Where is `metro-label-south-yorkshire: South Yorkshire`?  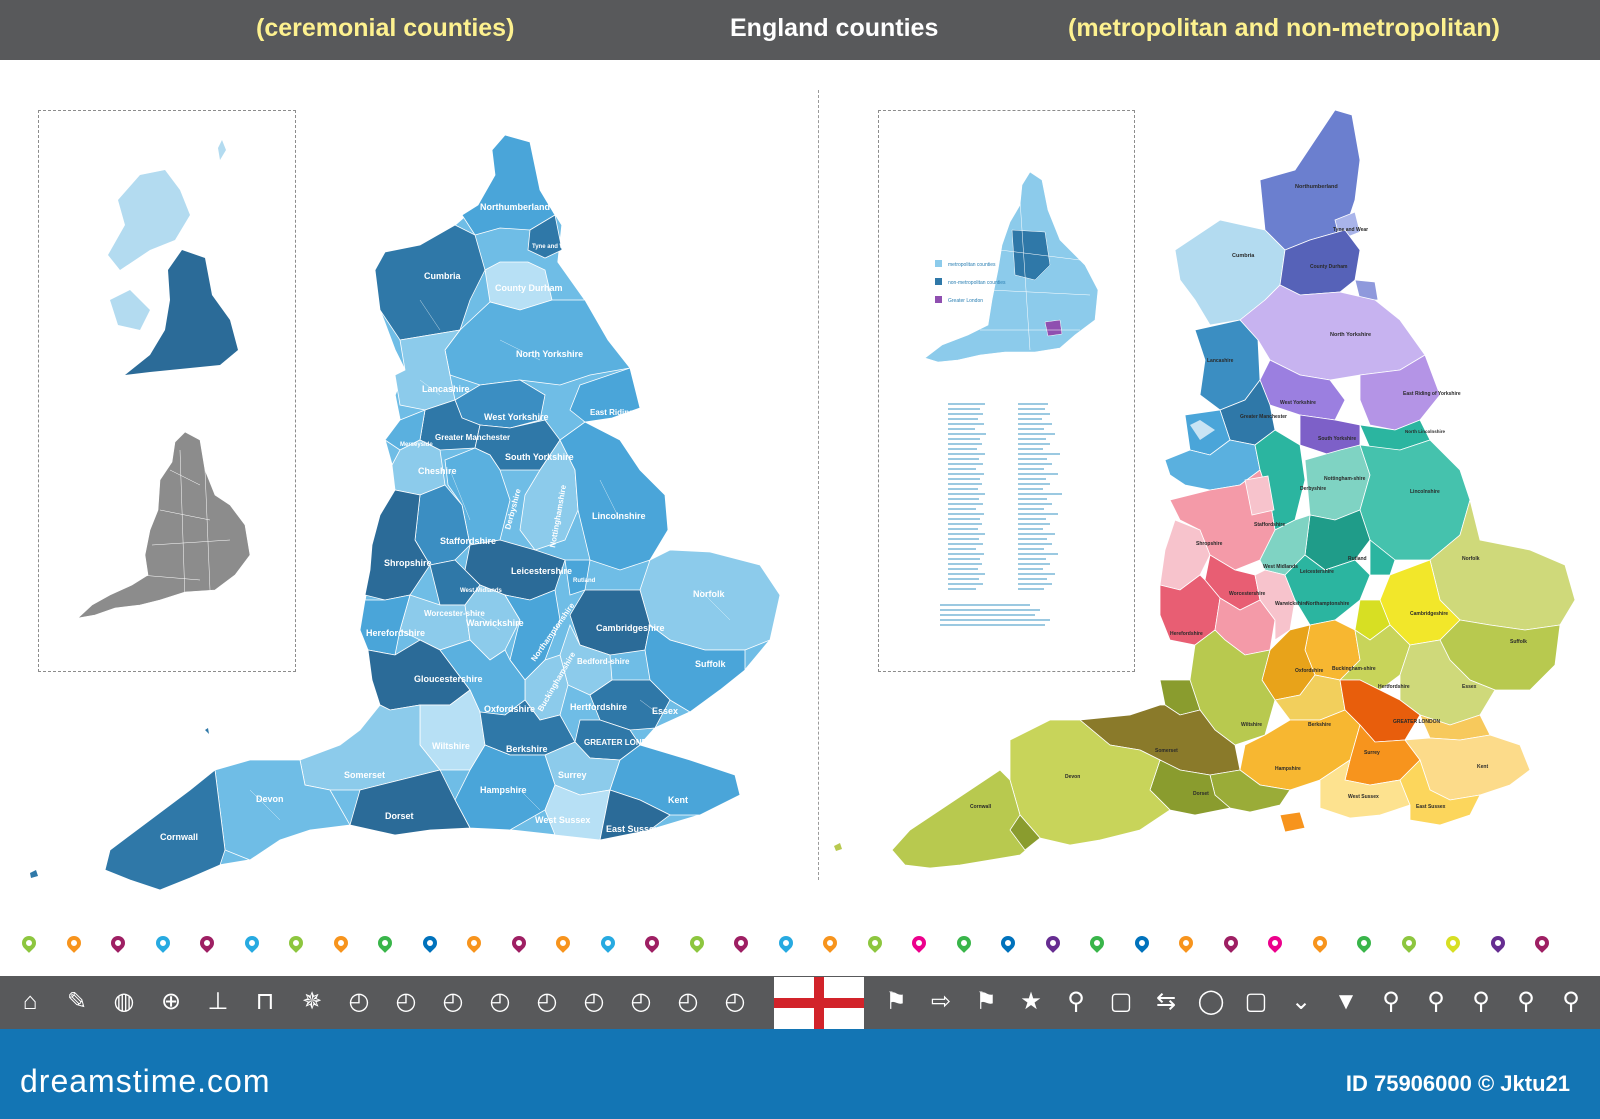
metro-label-south-yorkshire: South Yorkshire is located at coordinates (1337, 439).